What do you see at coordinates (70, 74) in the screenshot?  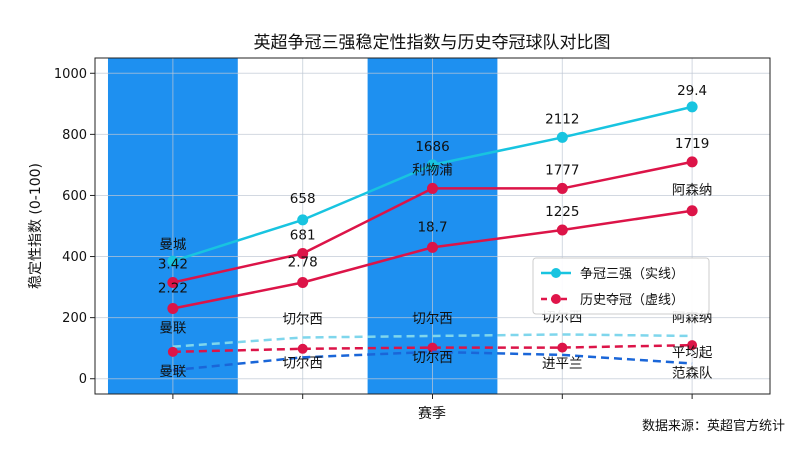 I see `y-tick-label-1000: 1000` at bounding box center [70, 74].